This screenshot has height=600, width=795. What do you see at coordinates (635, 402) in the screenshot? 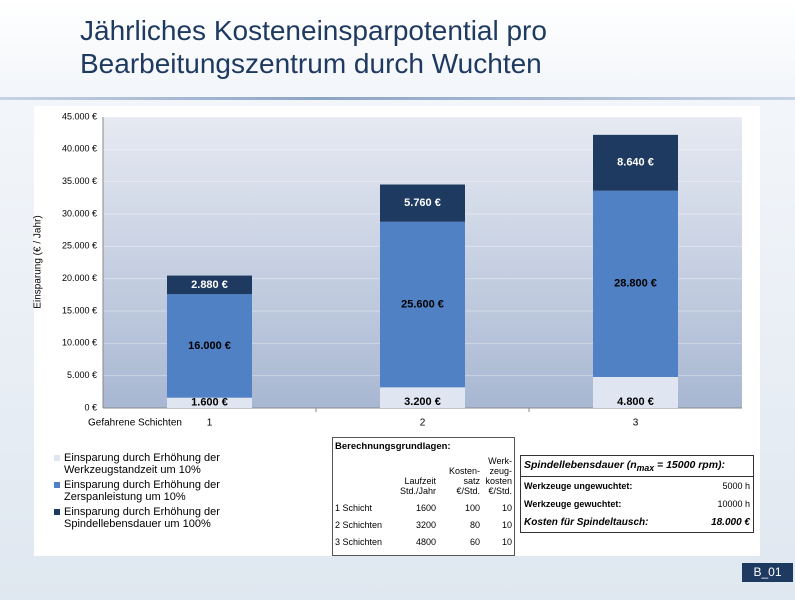
I see `data-label: 4.800 €` at bounding box center [635, 402].